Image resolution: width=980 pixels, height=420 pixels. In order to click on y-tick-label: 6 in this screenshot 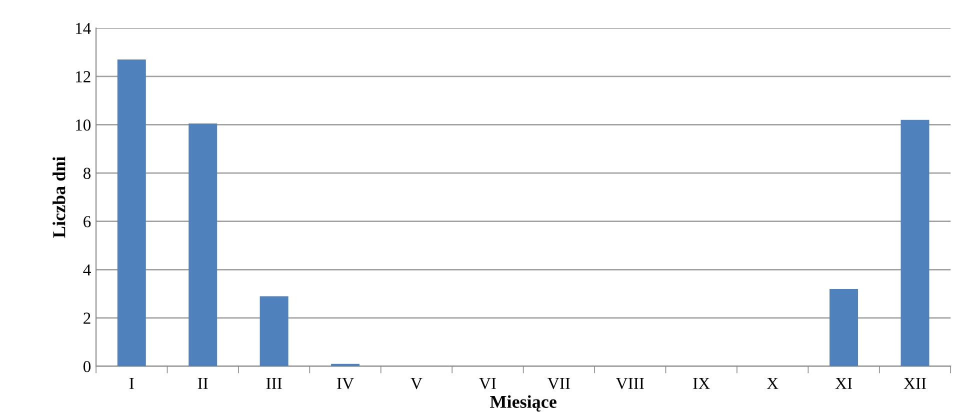, I will do `click(87, 222)`.